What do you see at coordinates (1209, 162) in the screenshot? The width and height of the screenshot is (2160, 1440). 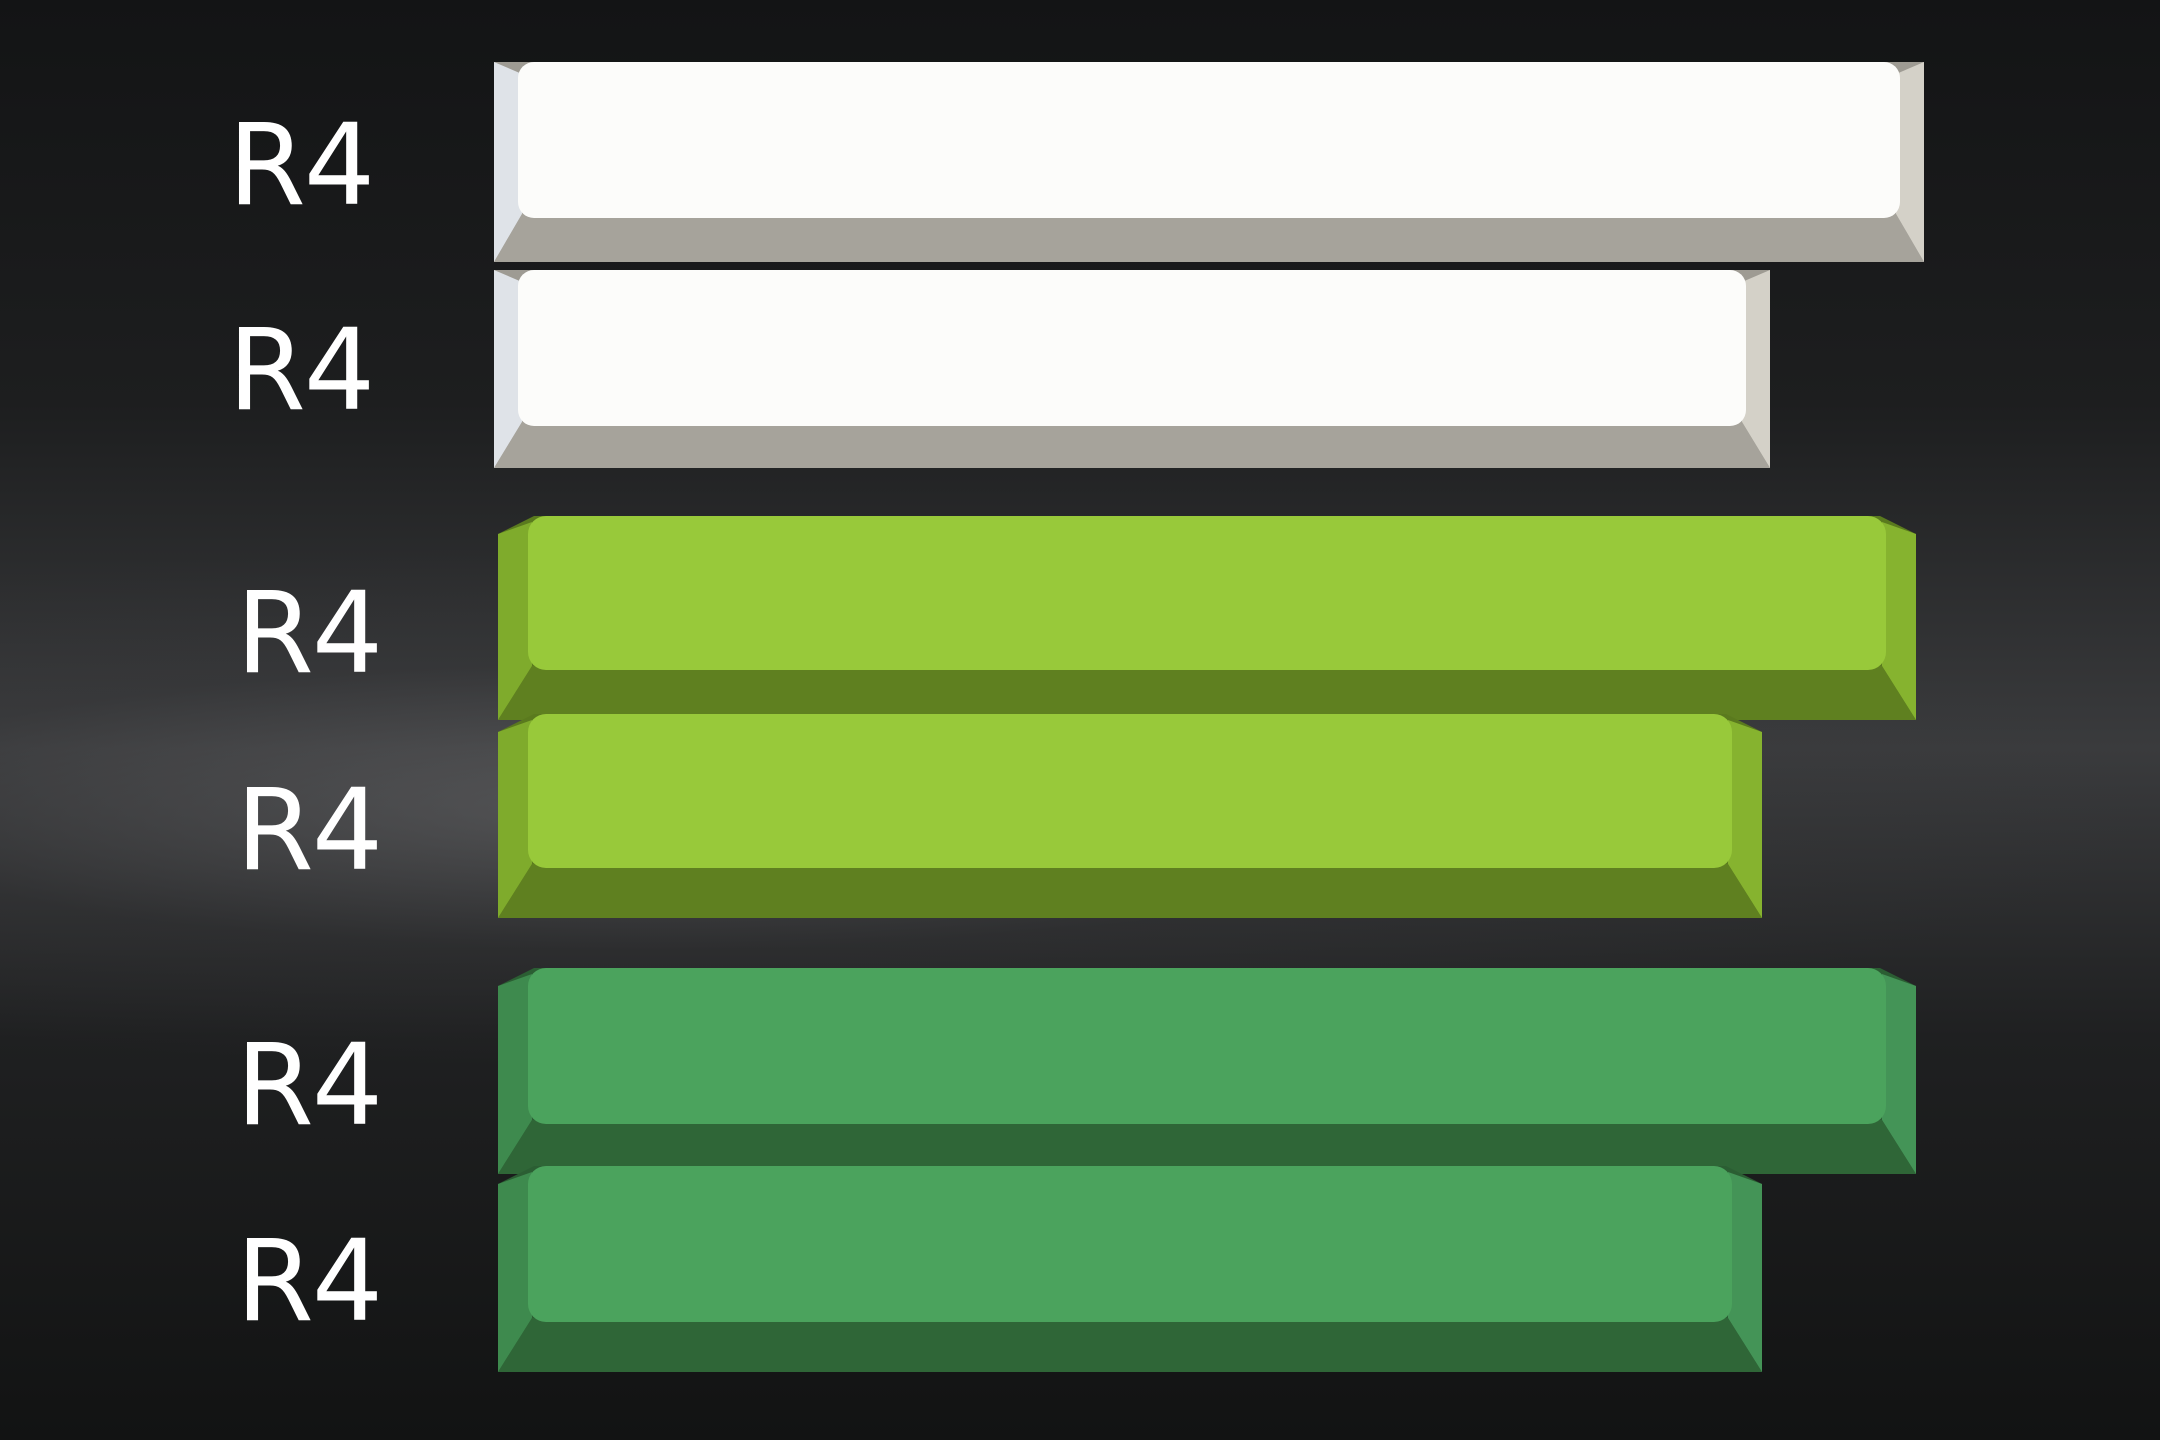 I see `spacebar-keycap-white-long` at bounding box center [1209, 162].